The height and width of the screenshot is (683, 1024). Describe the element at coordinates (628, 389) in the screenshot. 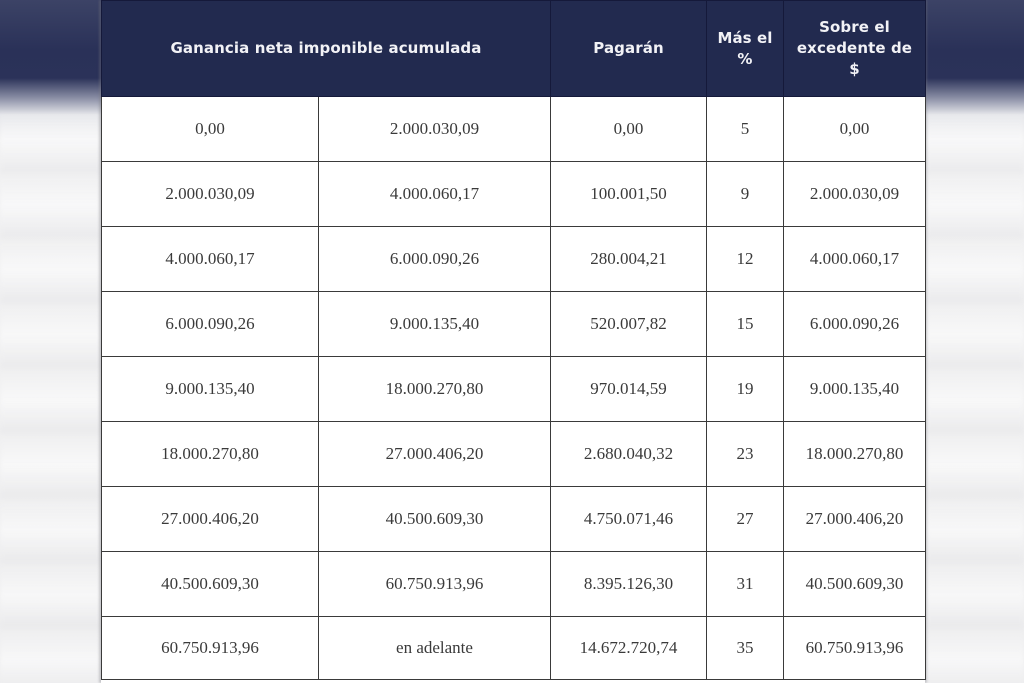

I see `cell-pagaran: 970.014,59` at that location.